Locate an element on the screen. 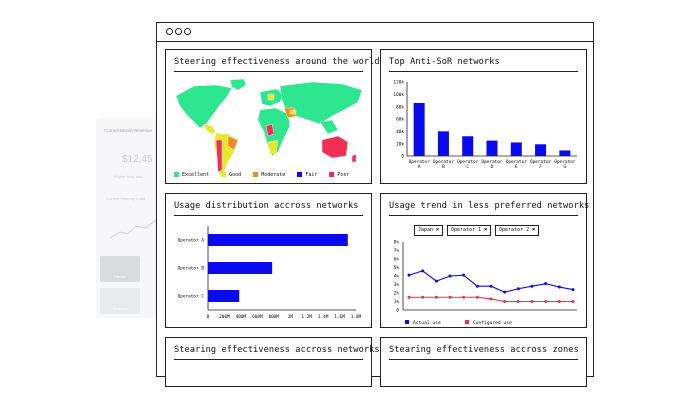  y-tick-label: 2% is located at coordinates (397, 294).